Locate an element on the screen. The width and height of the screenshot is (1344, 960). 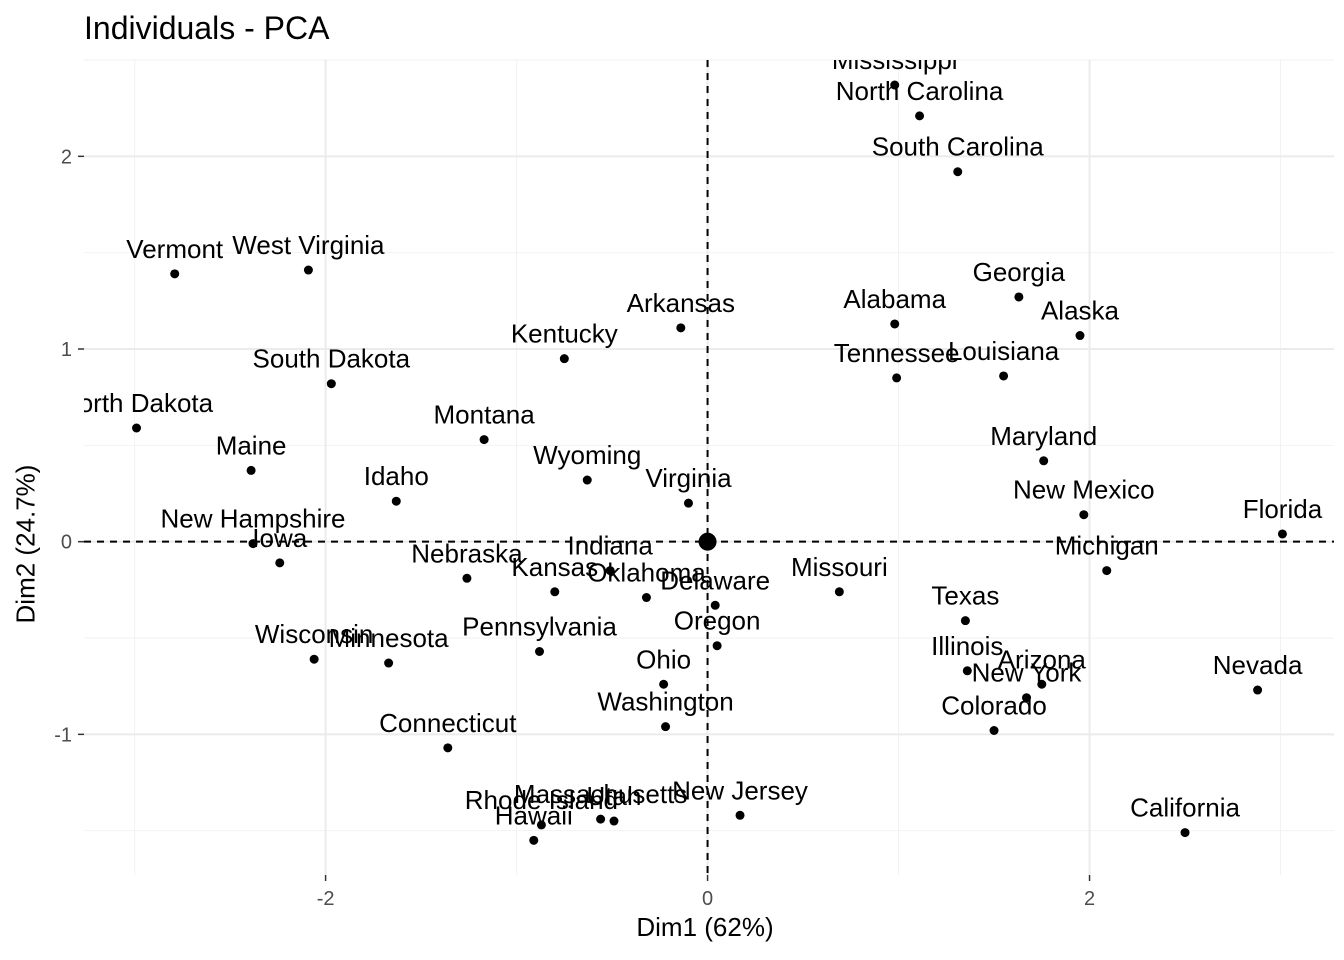
point-label: Indiana is located at coordinates (611, 546).